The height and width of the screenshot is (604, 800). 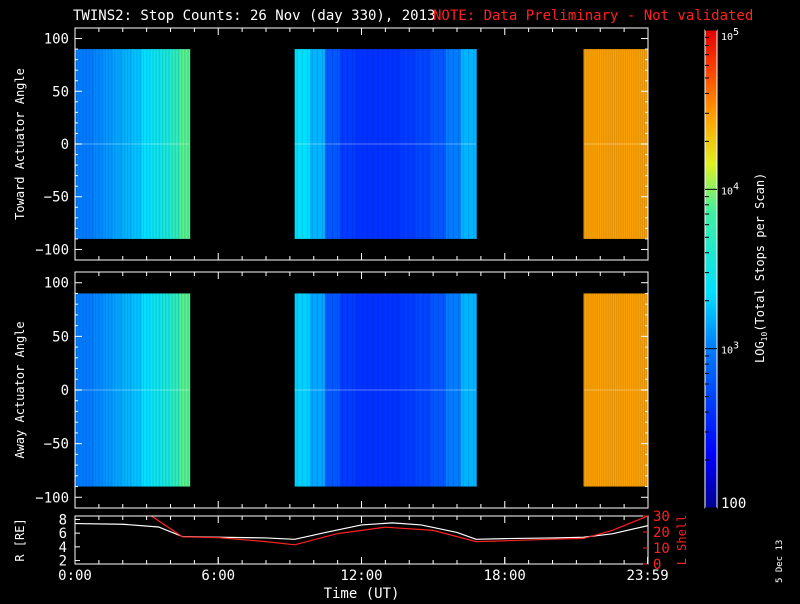 I want to click on colorbar-tick-label: 10⁵, so click(x=730, y=35).